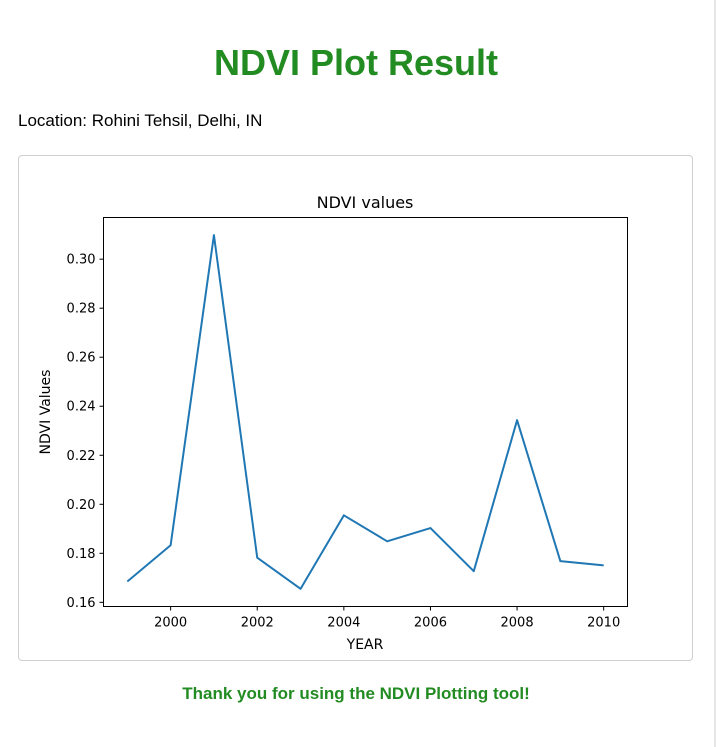 The image size is (716, 747). What do you see at coordinates (81, 358) in the screenshot?
I see `y-tick-label: 0.26` at bounding box center [81, 358].